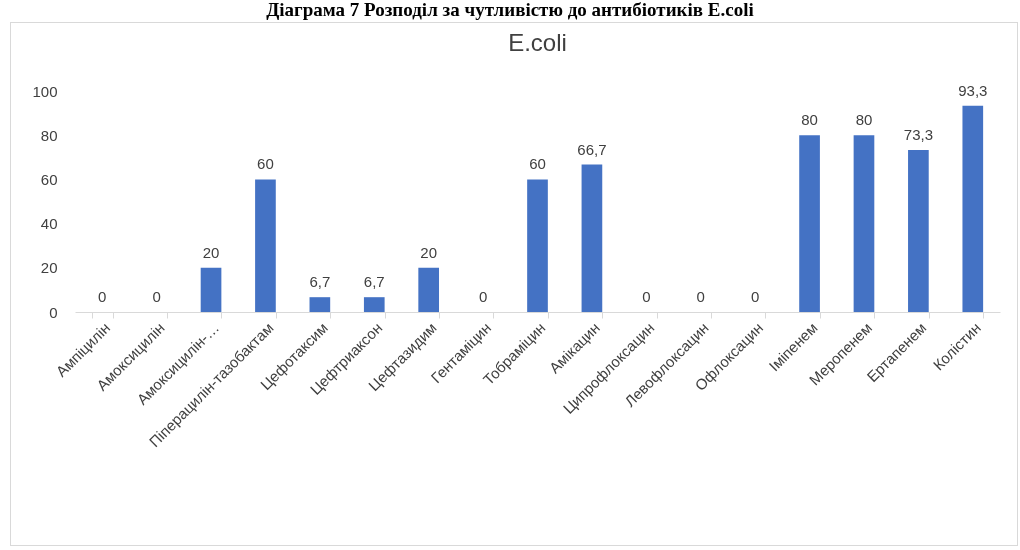 Image resolution: width=1020 pixels, height=550 pixels. I want to click on y-tick-label: 100, so click(45, 91).